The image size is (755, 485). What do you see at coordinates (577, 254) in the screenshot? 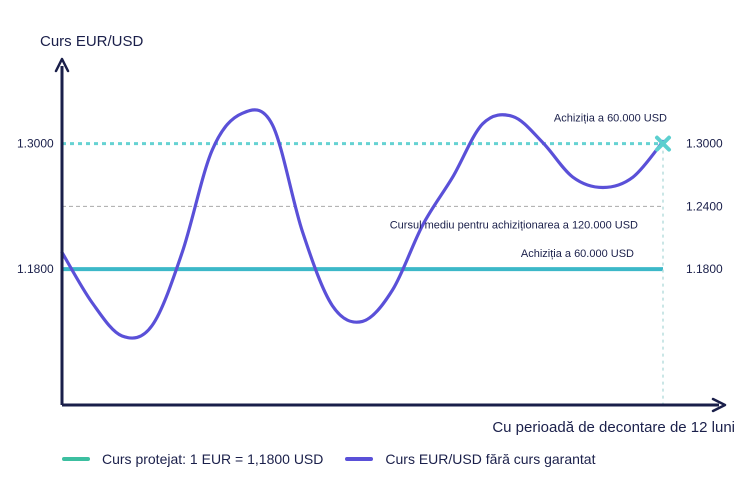
I see `annotation-purchase-2: Achiziția a 60.000 USD` at bounding box center [577, 254].